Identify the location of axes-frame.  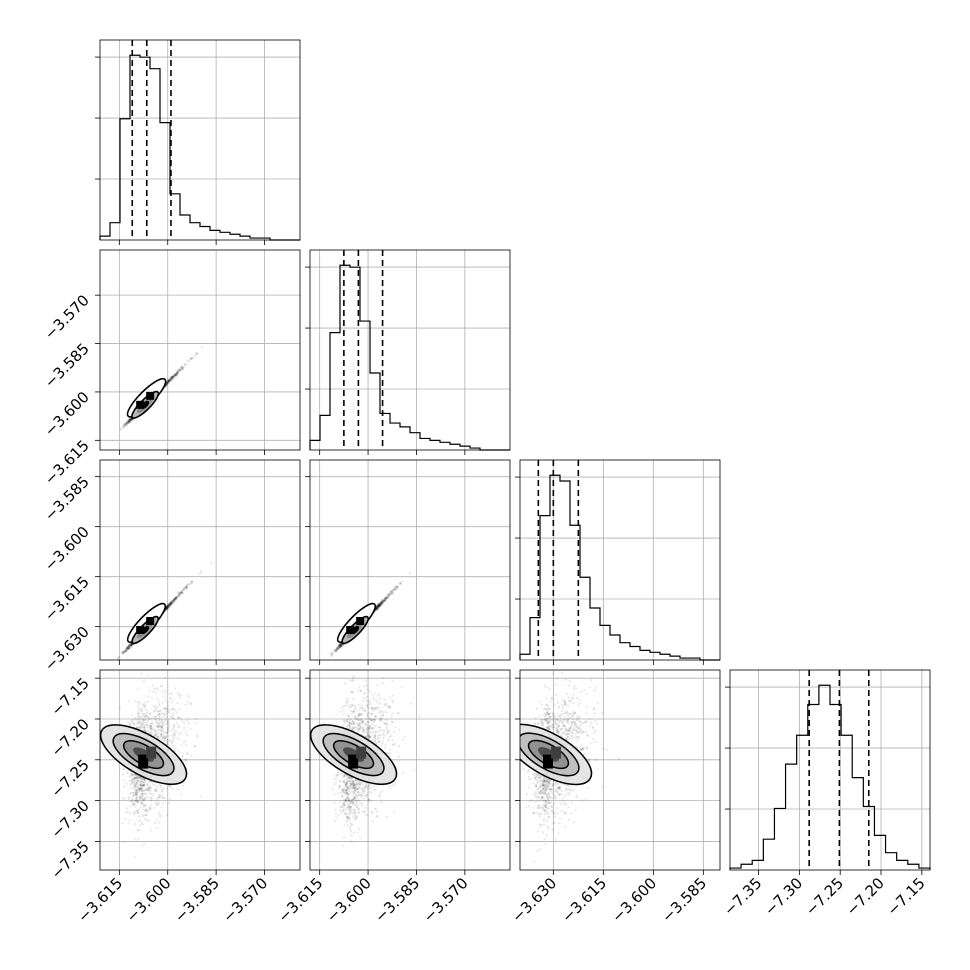
(200, 140).